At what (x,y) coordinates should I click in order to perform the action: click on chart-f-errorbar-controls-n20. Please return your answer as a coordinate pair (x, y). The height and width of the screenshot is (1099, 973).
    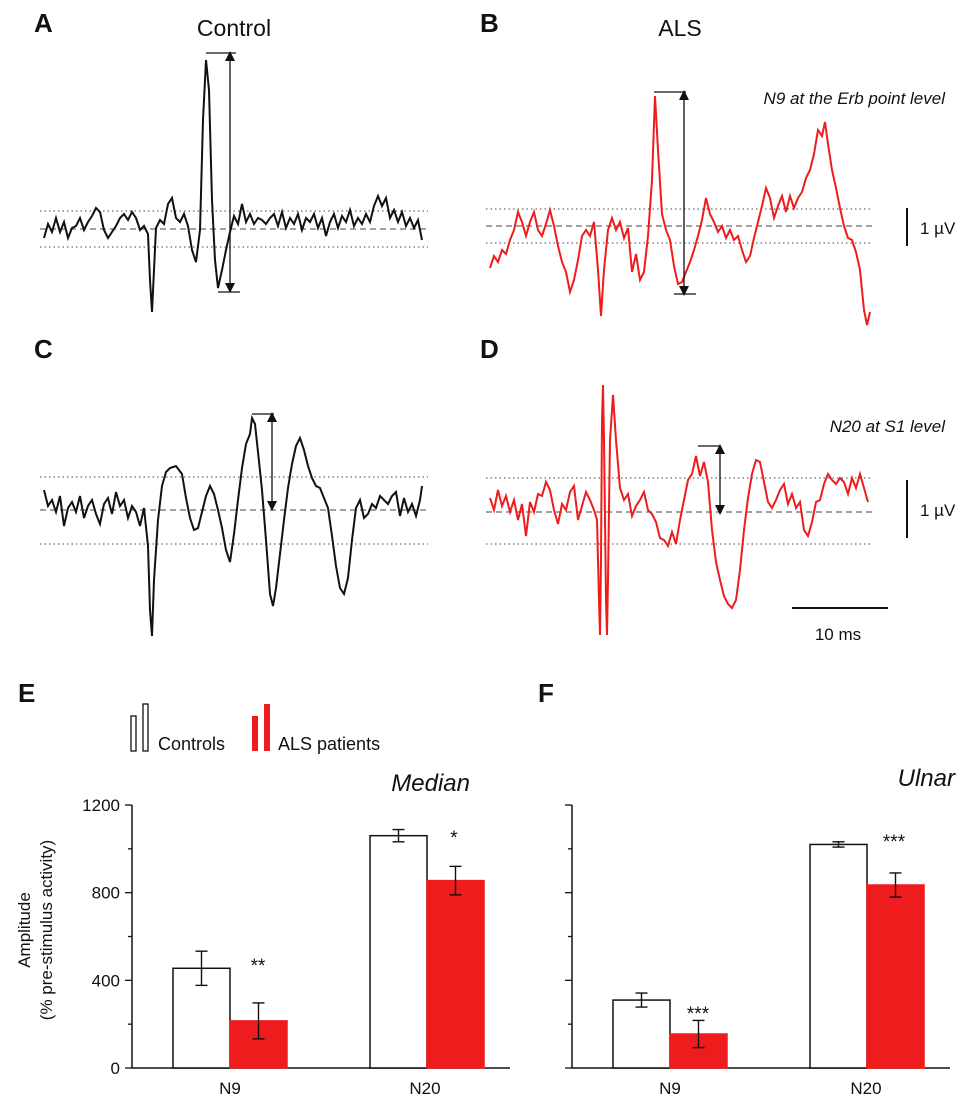
    Looking at the image, I should click on (838, 844).